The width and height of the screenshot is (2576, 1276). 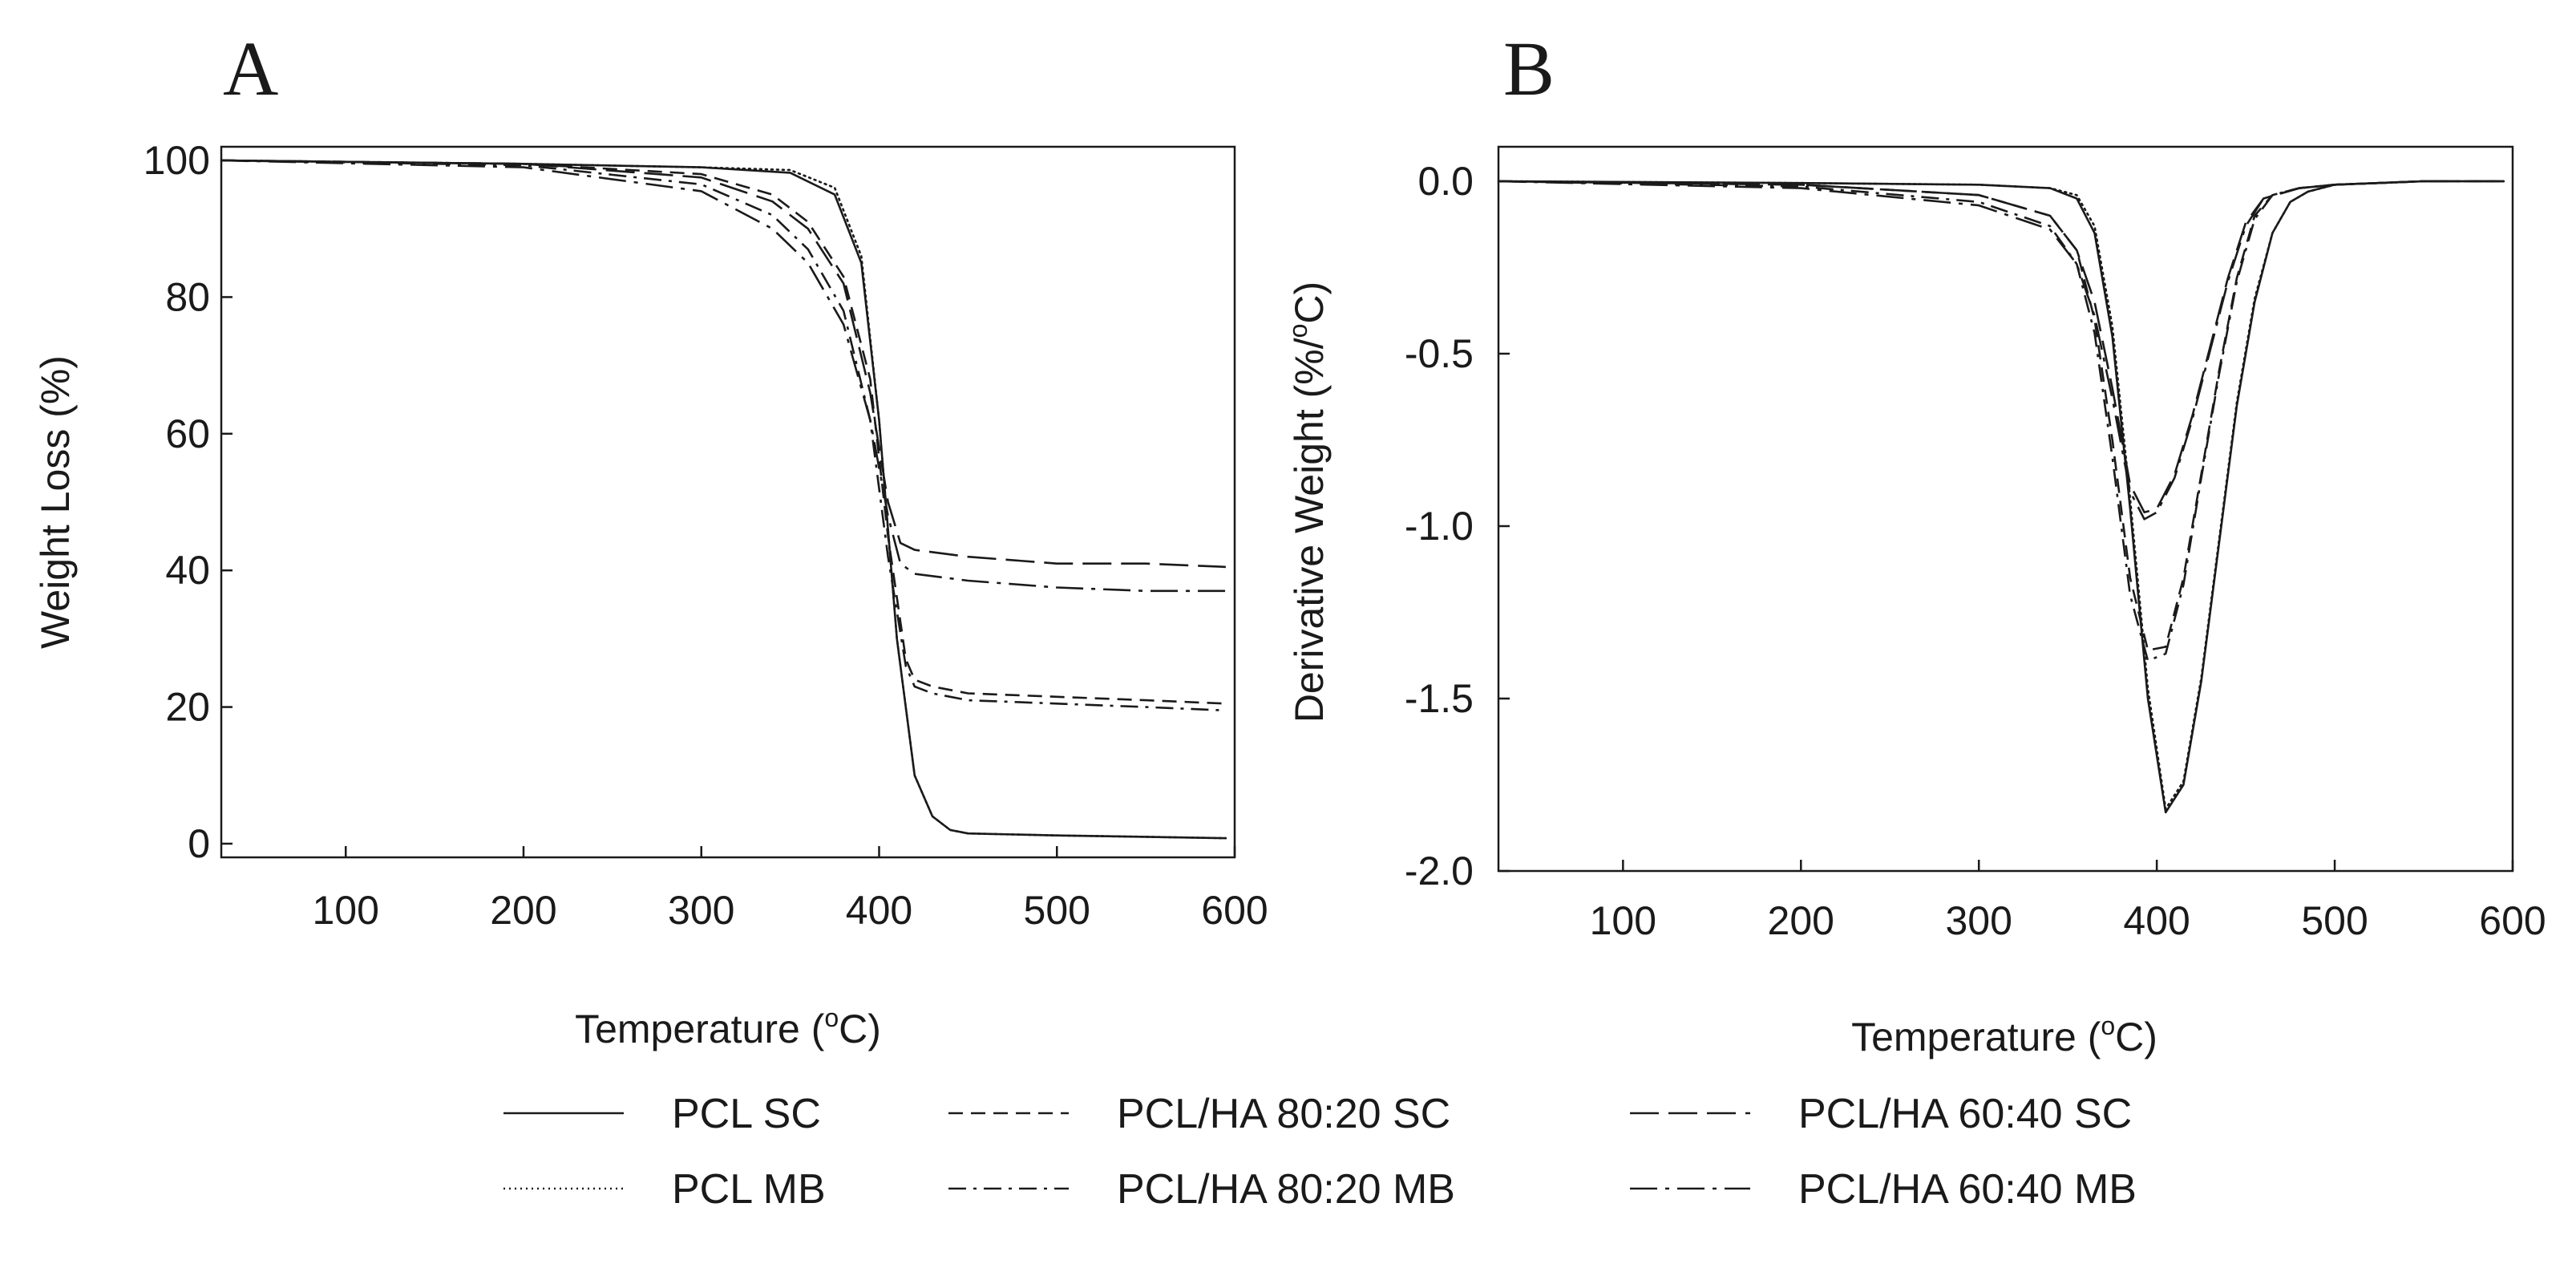 I want to click on legend-label: PCL SC, so click(x=746, y=1114).